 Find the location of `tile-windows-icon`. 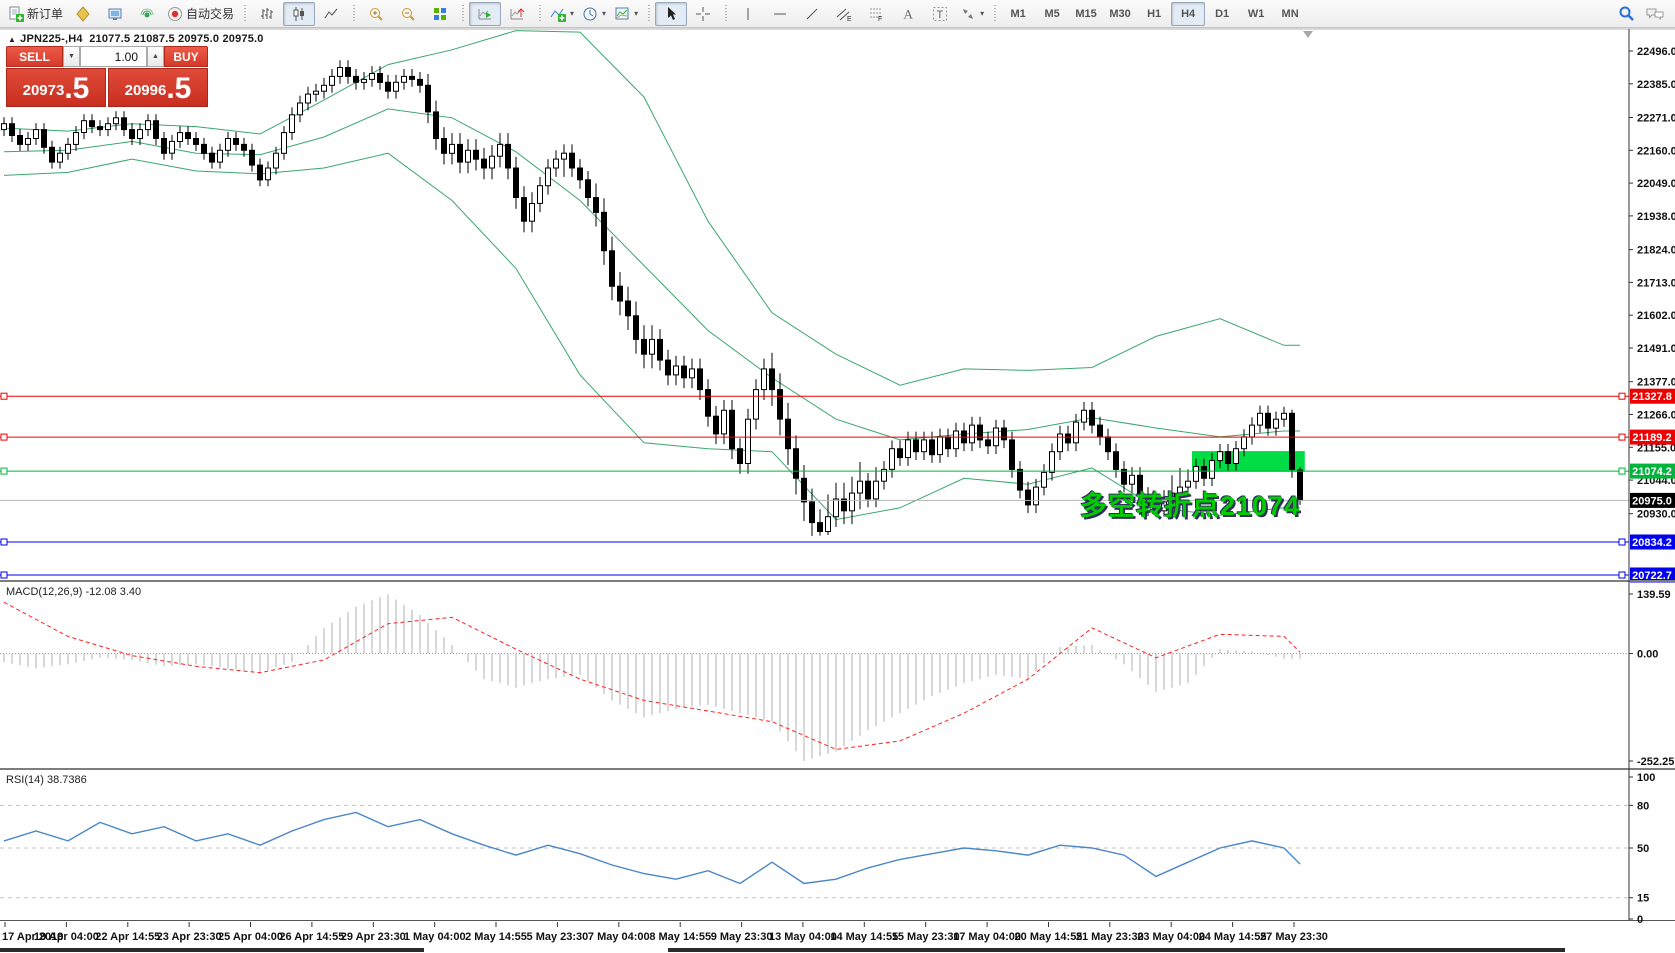

tile-windows-icon is located at coordinates (440, 13).